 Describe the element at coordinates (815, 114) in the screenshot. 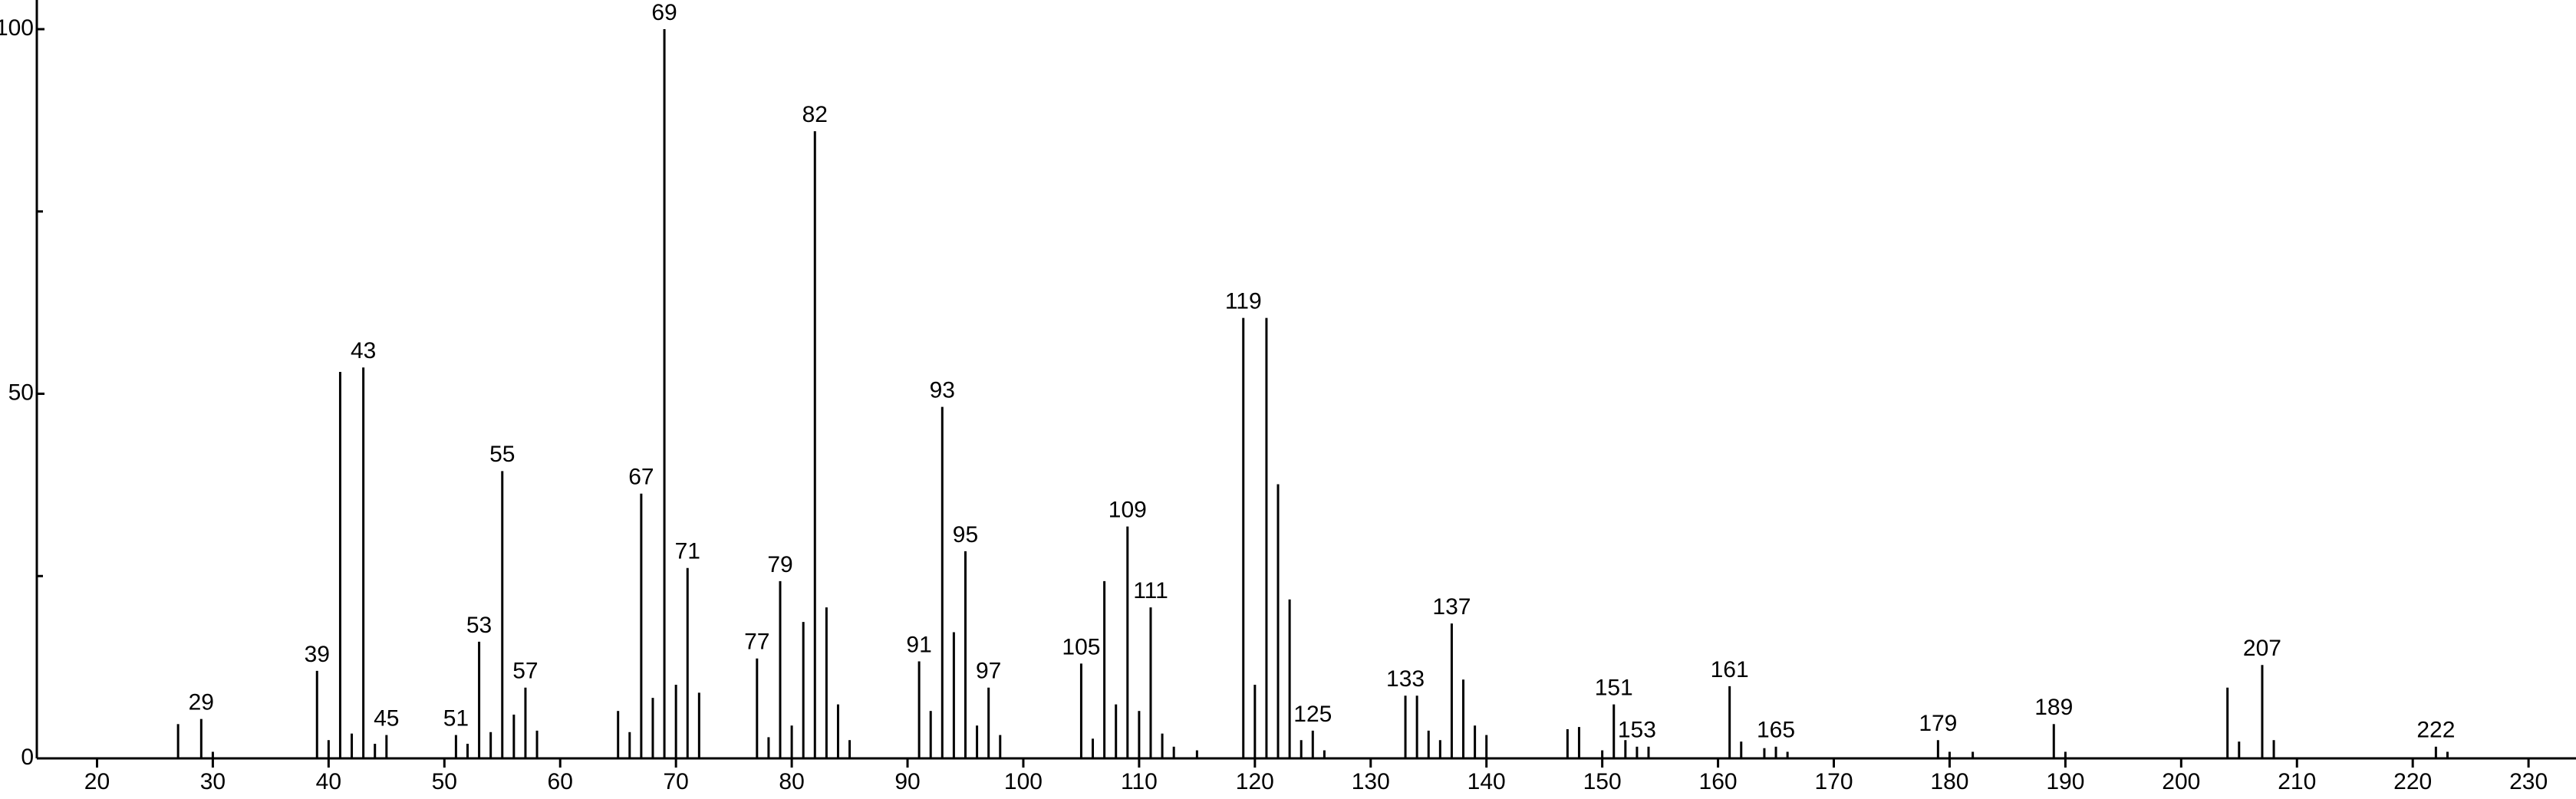

I see `peak-label: 82` at that location.